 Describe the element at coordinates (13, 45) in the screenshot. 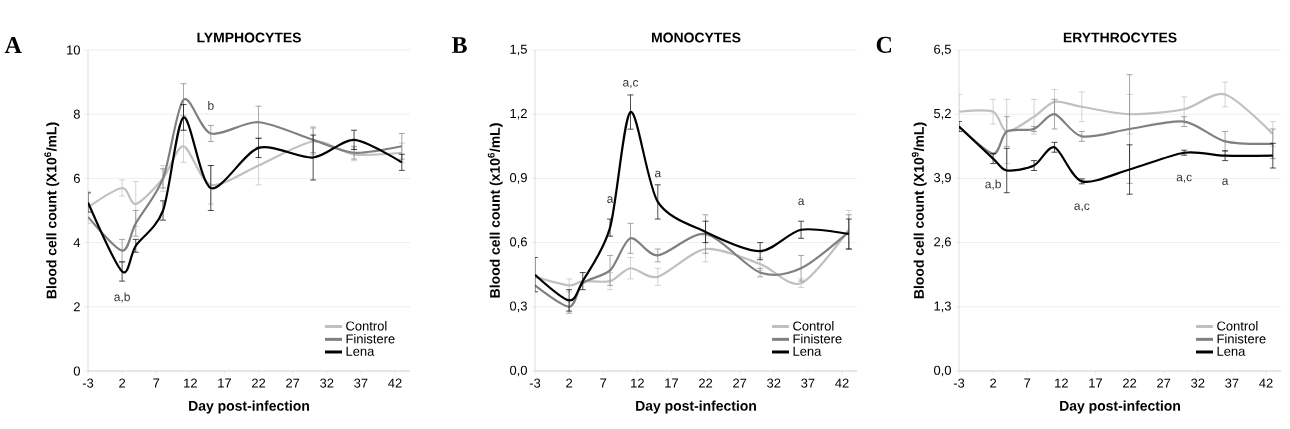

I see `text: A` at that location.